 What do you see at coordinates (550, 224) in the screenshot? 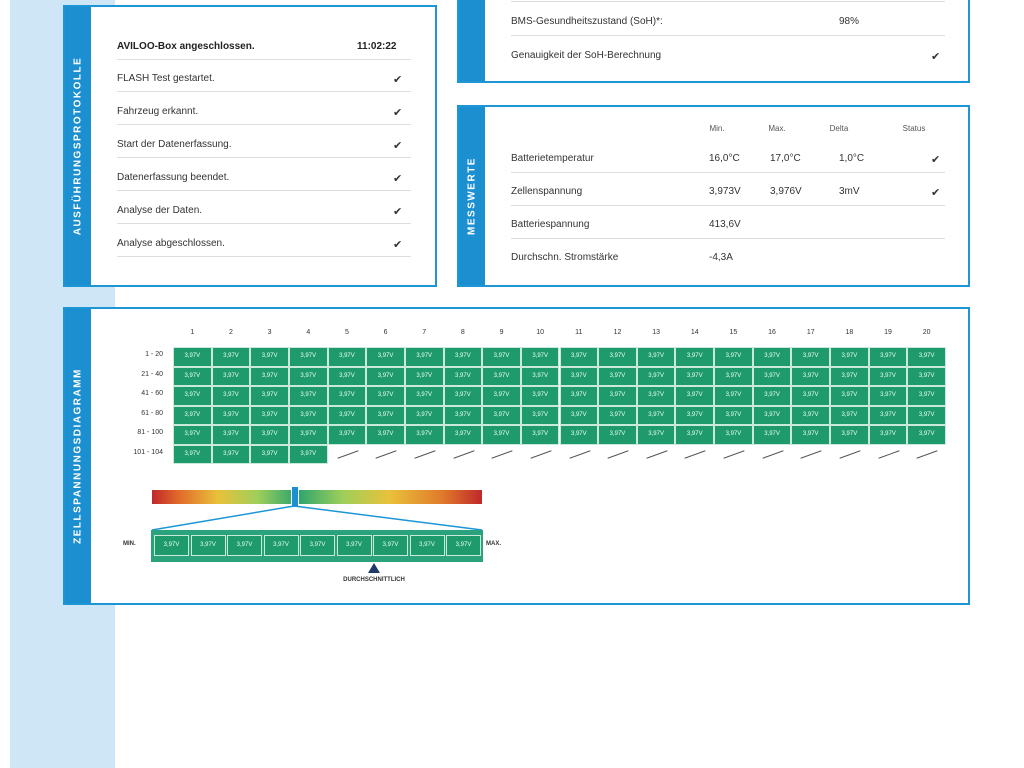
I see `measure-name: Batteriespannung` at bounding box center [550, 224].